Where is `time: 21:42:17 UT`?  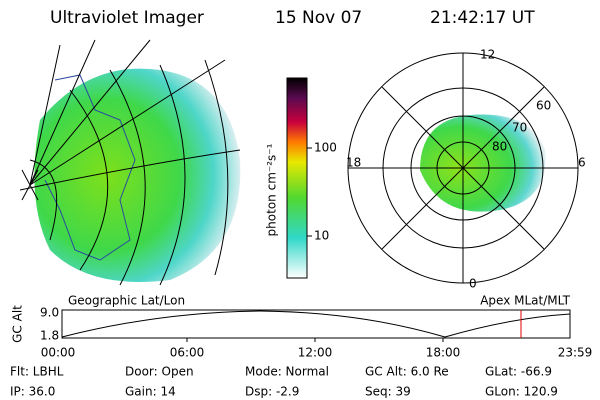
time: 21:42:17 UT is located at coordinates (482, 18).